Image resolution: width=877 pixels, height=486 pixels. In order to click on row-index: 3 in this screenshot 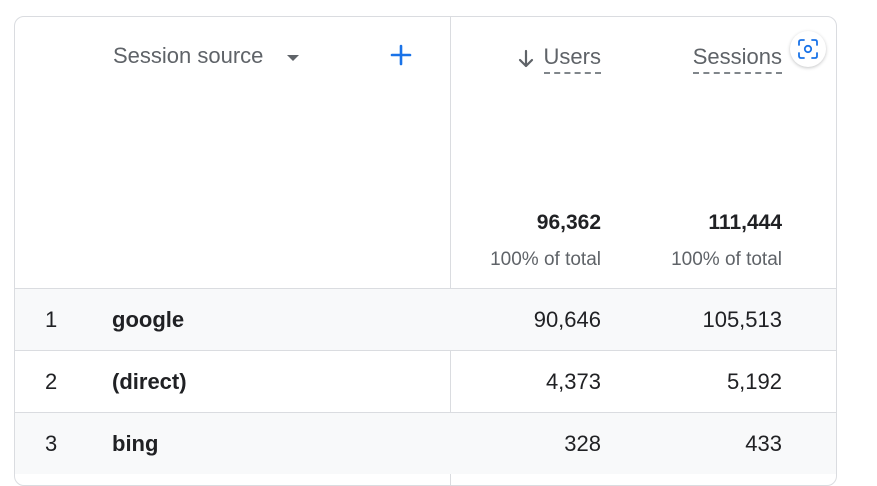, I will do `click(51, 443)`.